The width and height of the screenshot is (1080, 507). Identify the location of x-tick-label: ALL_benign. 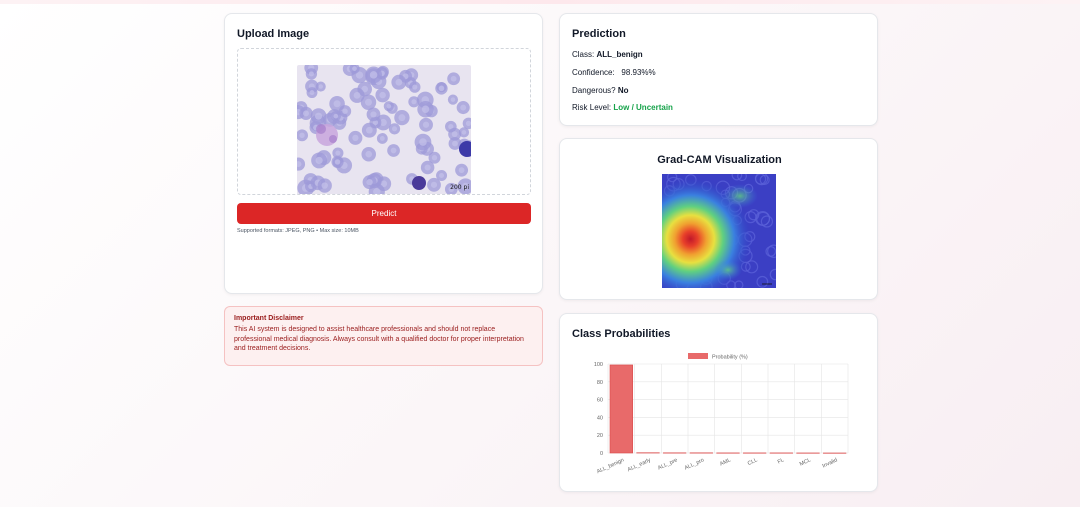
(610, 466).